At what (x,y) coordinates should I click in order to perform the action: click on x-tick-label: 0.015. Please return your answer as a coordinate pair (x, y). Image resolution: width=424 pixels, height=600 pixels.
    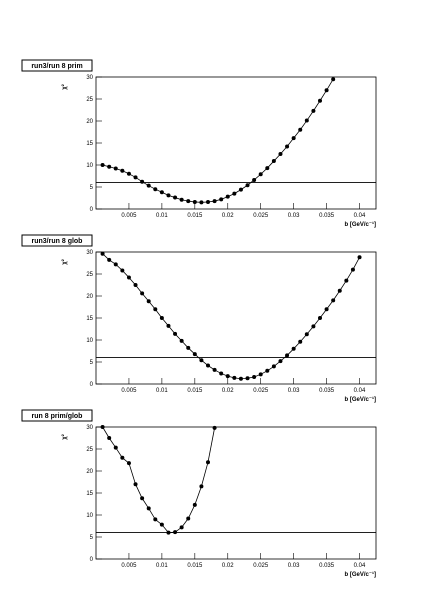
    Looking at the image, I should click on (195, 216).